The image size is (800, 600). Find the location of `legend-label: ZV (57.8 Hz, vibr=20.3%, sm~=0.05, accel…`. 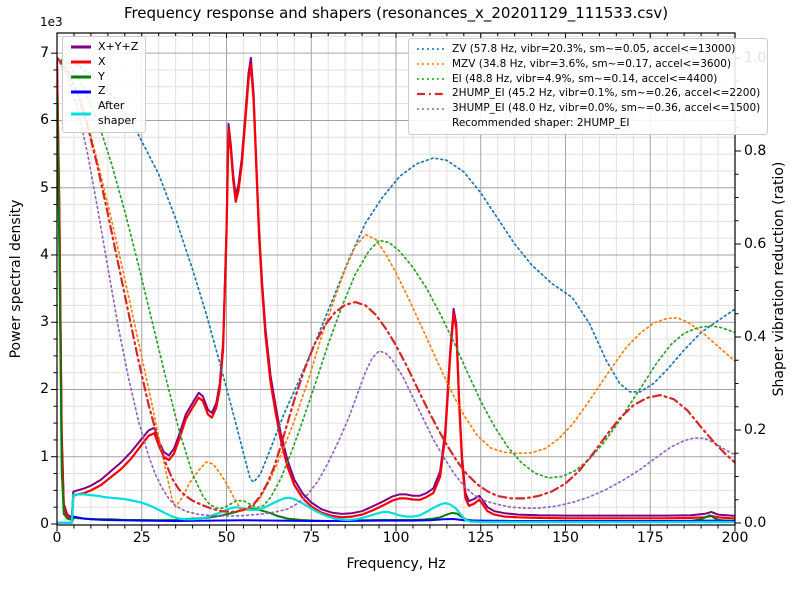

legend-label: ZV (57.8 Hz, vibr=20.3%, sm~=0.05, accel… is located at coordinates (594, 49).